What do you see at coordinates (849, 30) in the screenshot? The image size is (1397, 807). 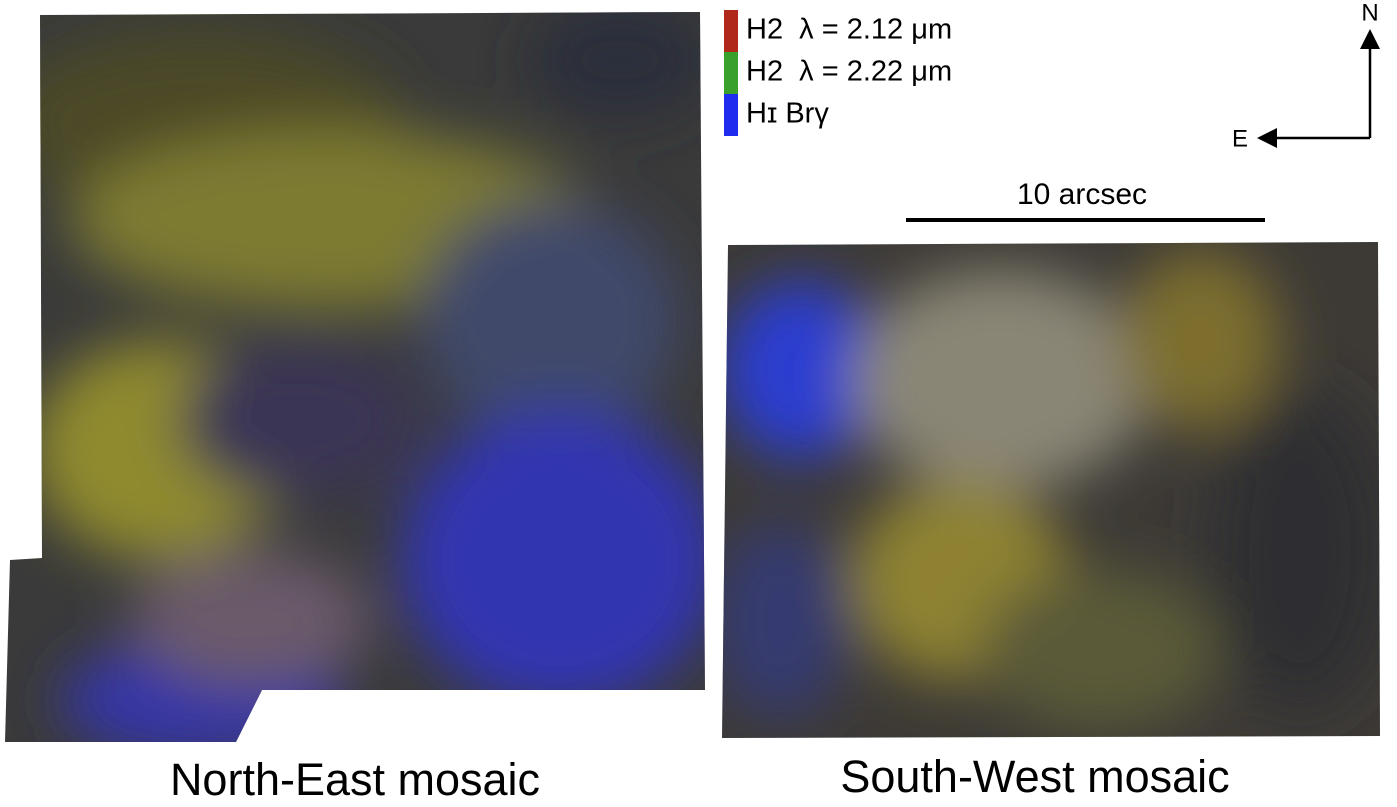 I see `legend-label: H2 λ = 2.12 μm` at bounding box center [849, 30].